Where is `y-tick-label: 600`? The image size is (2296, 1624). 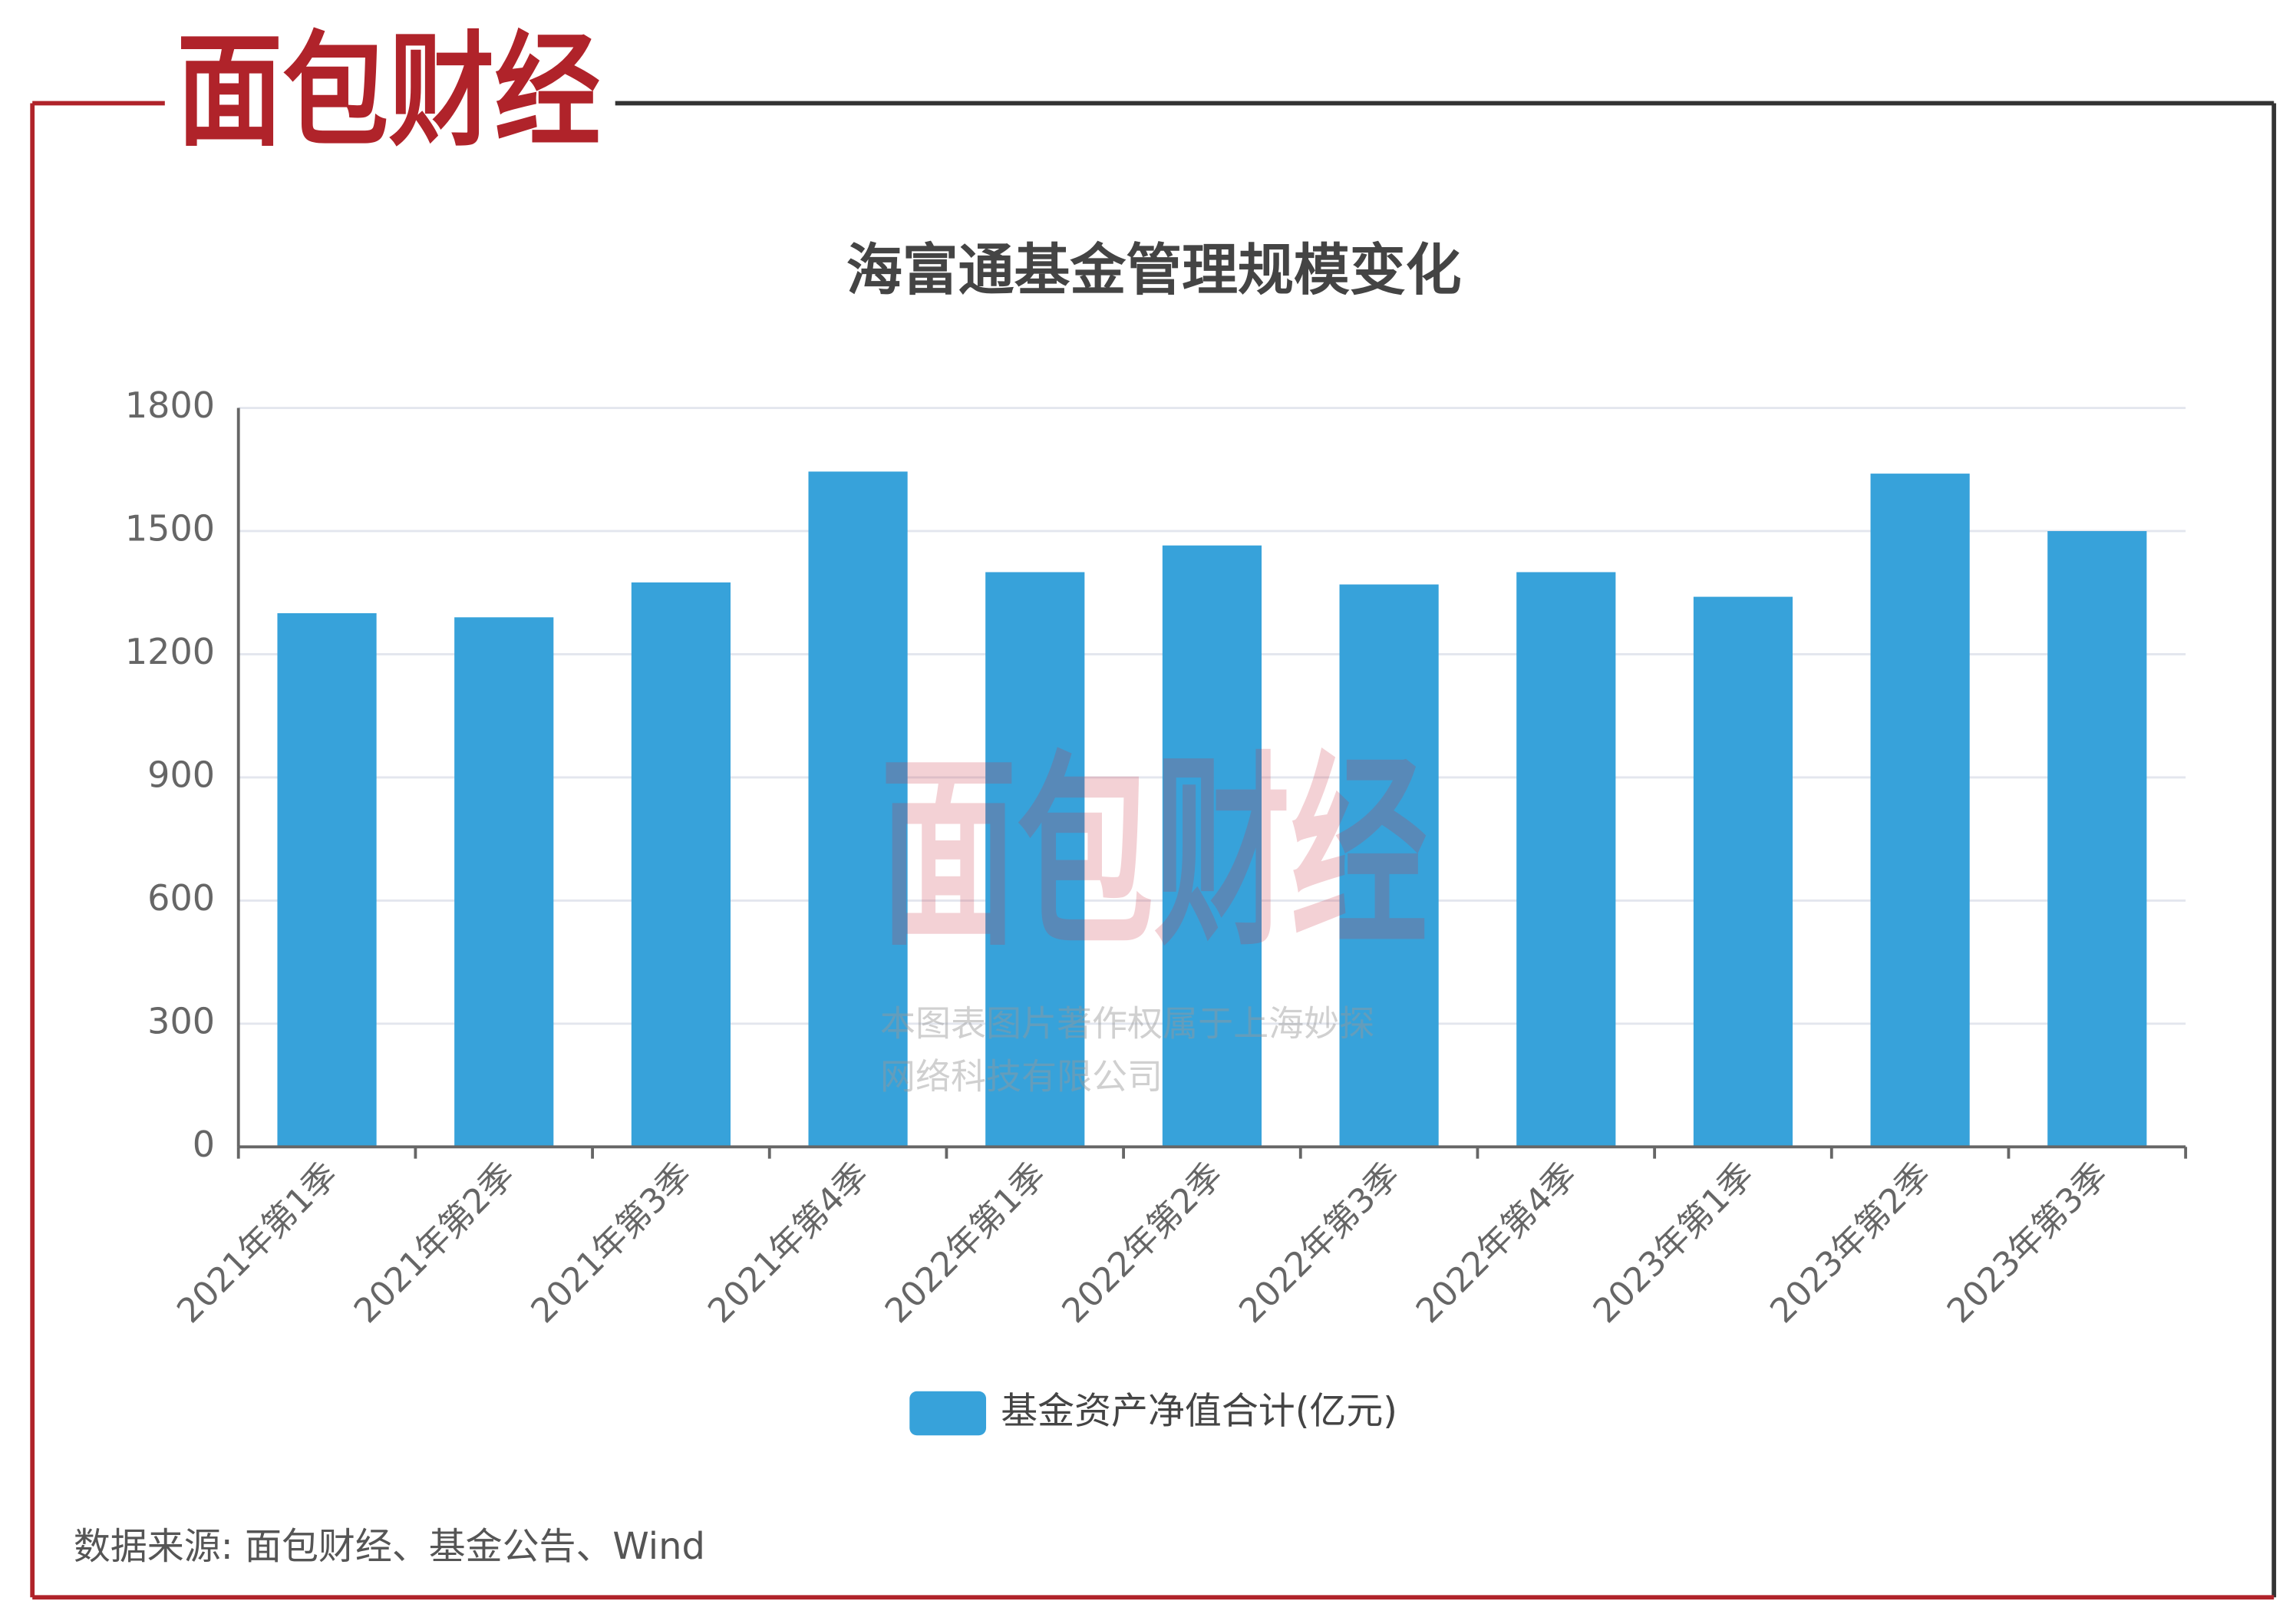
y-tick-label: 600 is located at coordinates (181, 898).